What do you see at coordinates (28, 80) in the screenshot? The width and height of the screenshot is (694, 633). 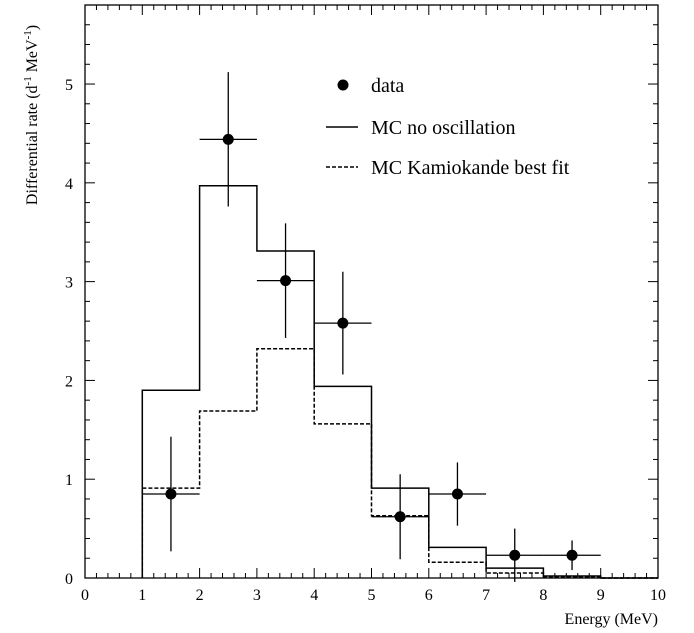 I see `y-axis-label-sup1: -1` at bounding box center [28, 80].